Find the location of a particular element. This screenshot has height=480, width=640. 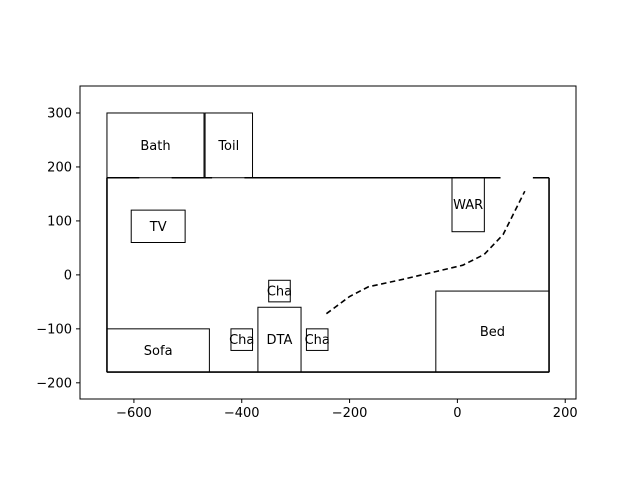

furniture-label: DTA is located at coordinates (280, 340).